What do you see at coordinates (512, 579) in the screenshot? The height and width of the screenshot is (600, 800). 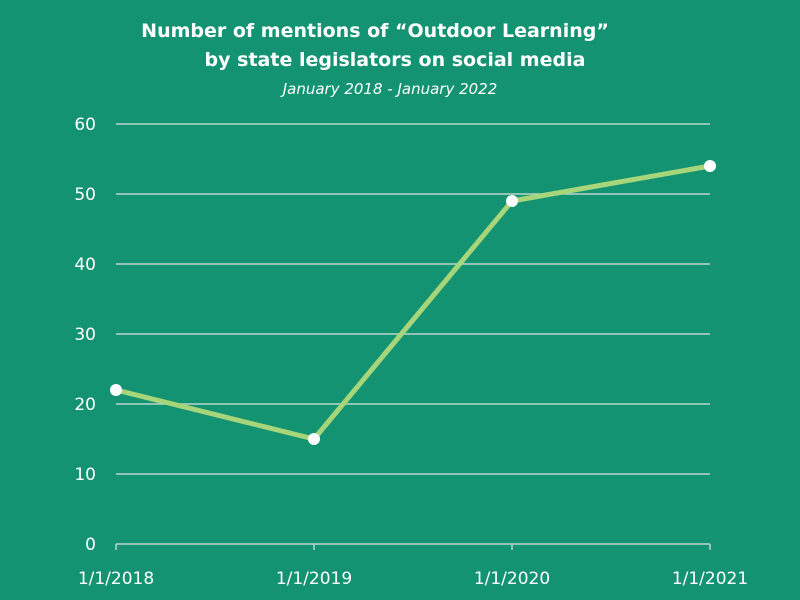 I see `x-tick-label: 1/1/2020` at bounding box center [512, 579].